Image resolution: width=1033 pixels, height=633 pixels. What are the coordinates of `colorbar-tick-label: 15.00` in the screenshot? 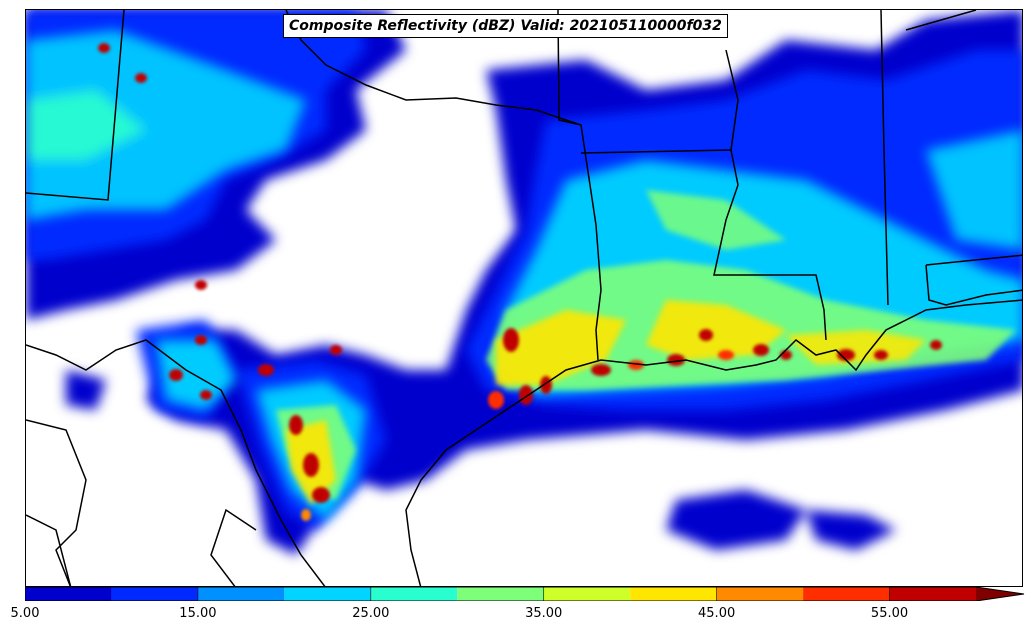 It's located at (198, 613).